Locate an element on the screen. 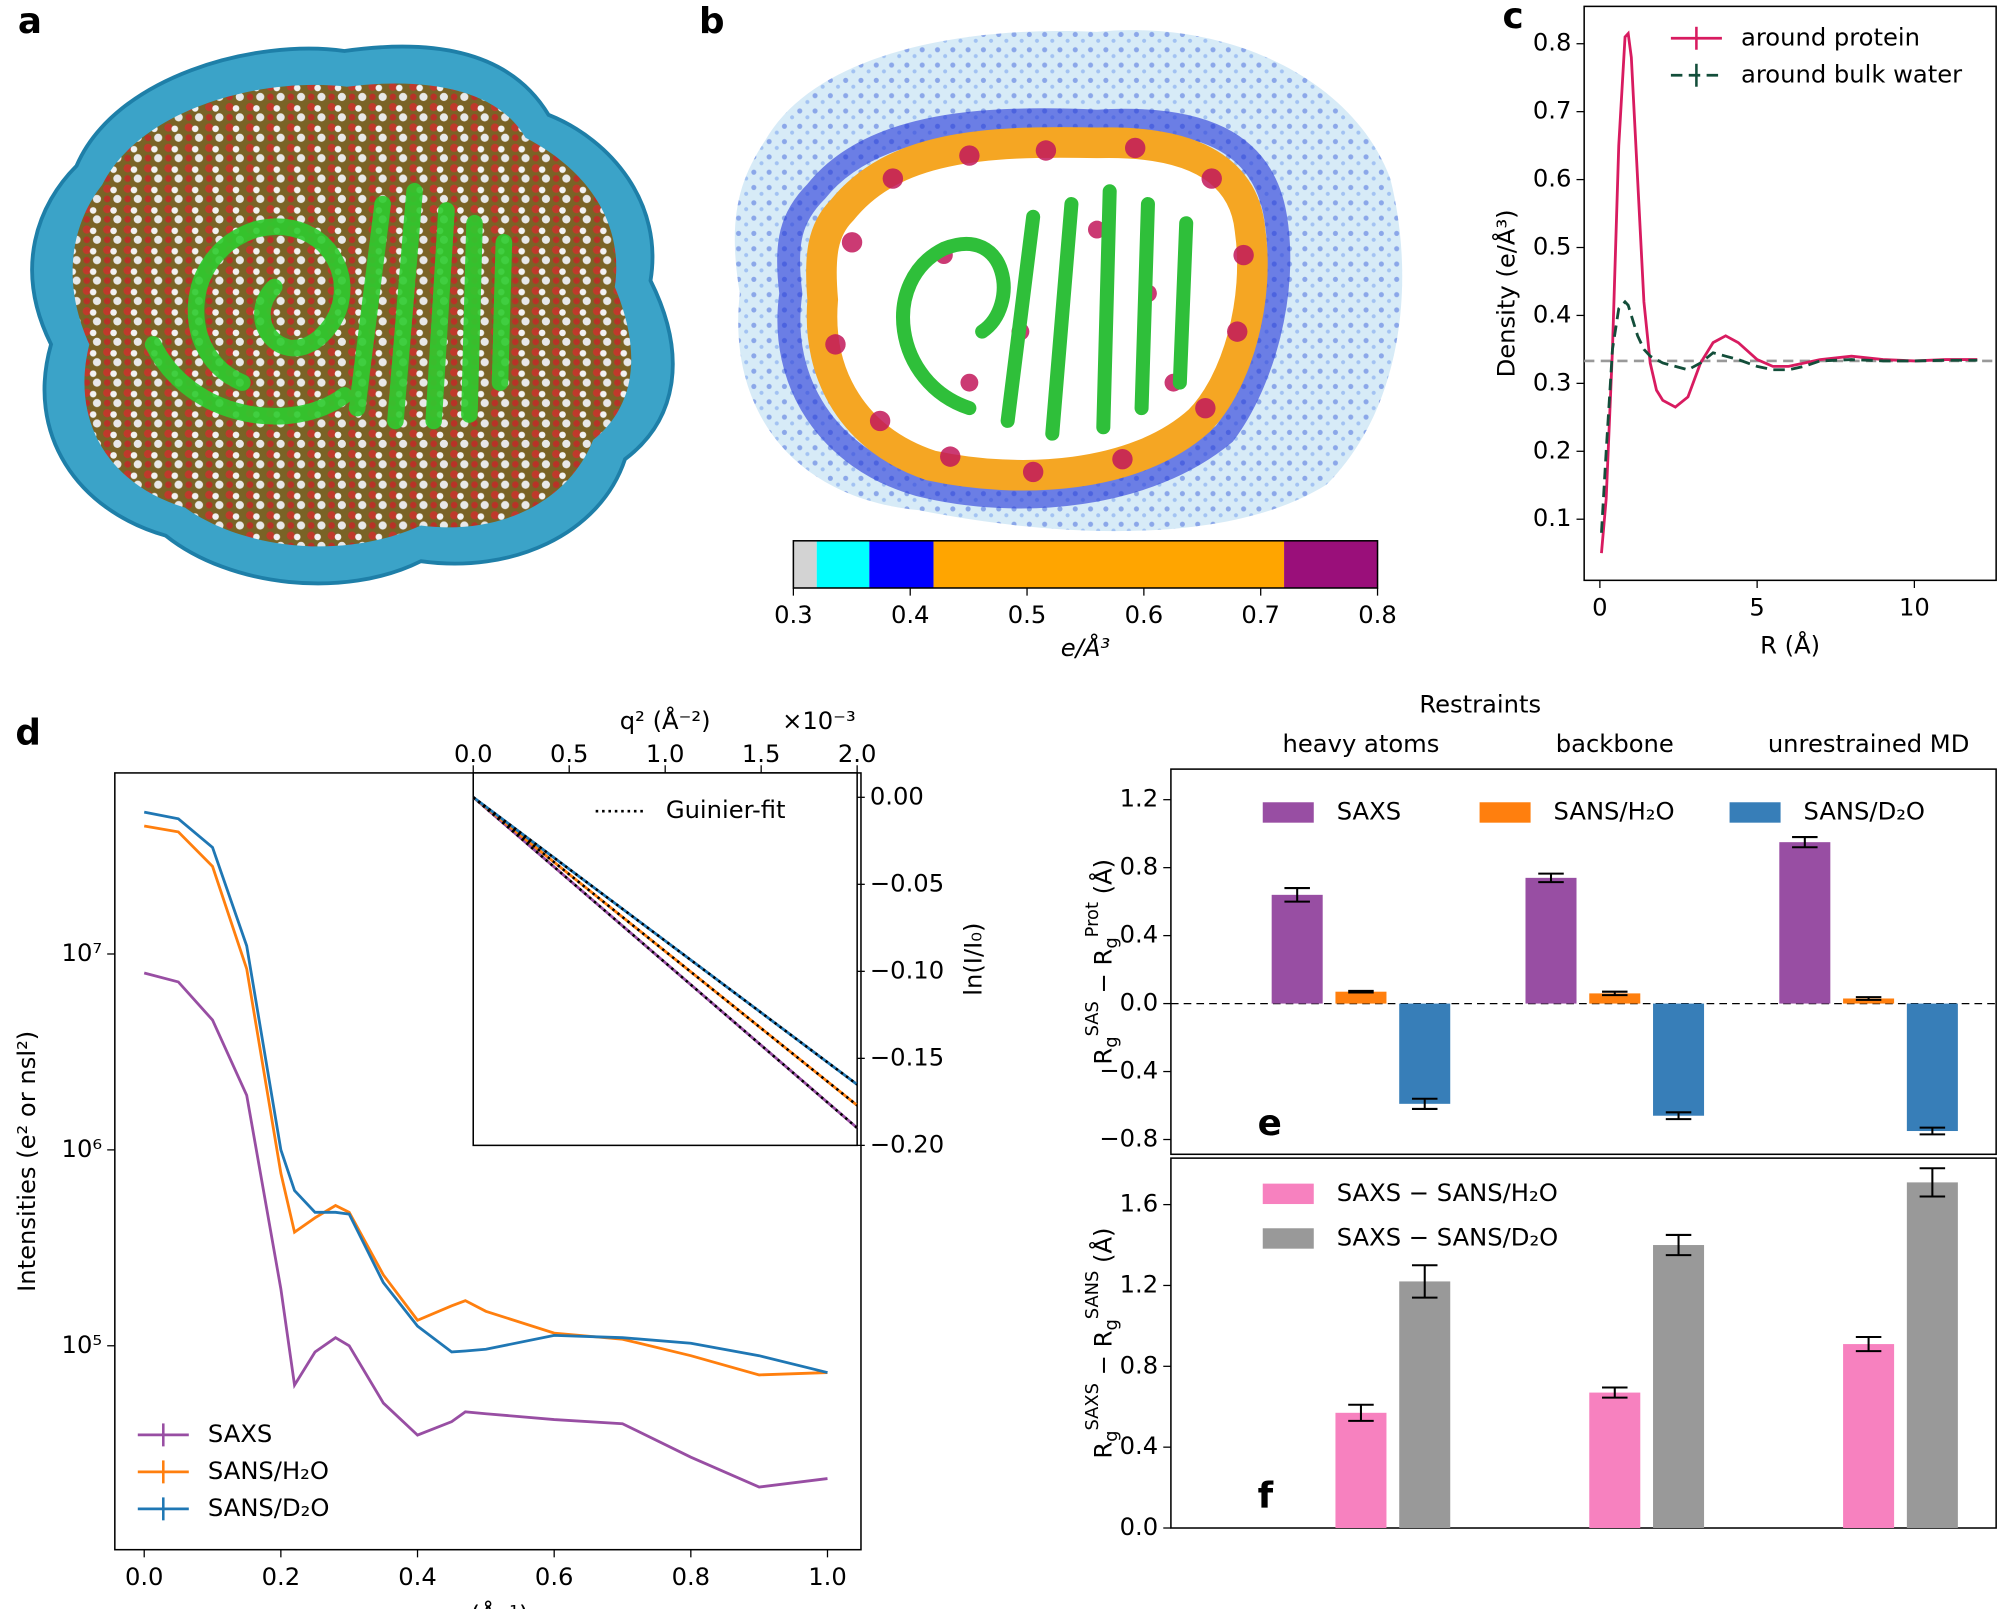 This screenshot has width=2000, height=1609. x-tick-label: 0.4 is located at coordinates (417, 1577).